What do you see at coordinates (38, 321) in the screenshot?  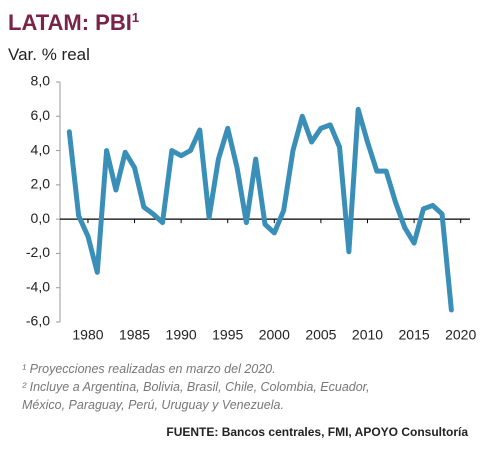 I see `y-tick-label: -6,0` at bounding box center [38, 321].